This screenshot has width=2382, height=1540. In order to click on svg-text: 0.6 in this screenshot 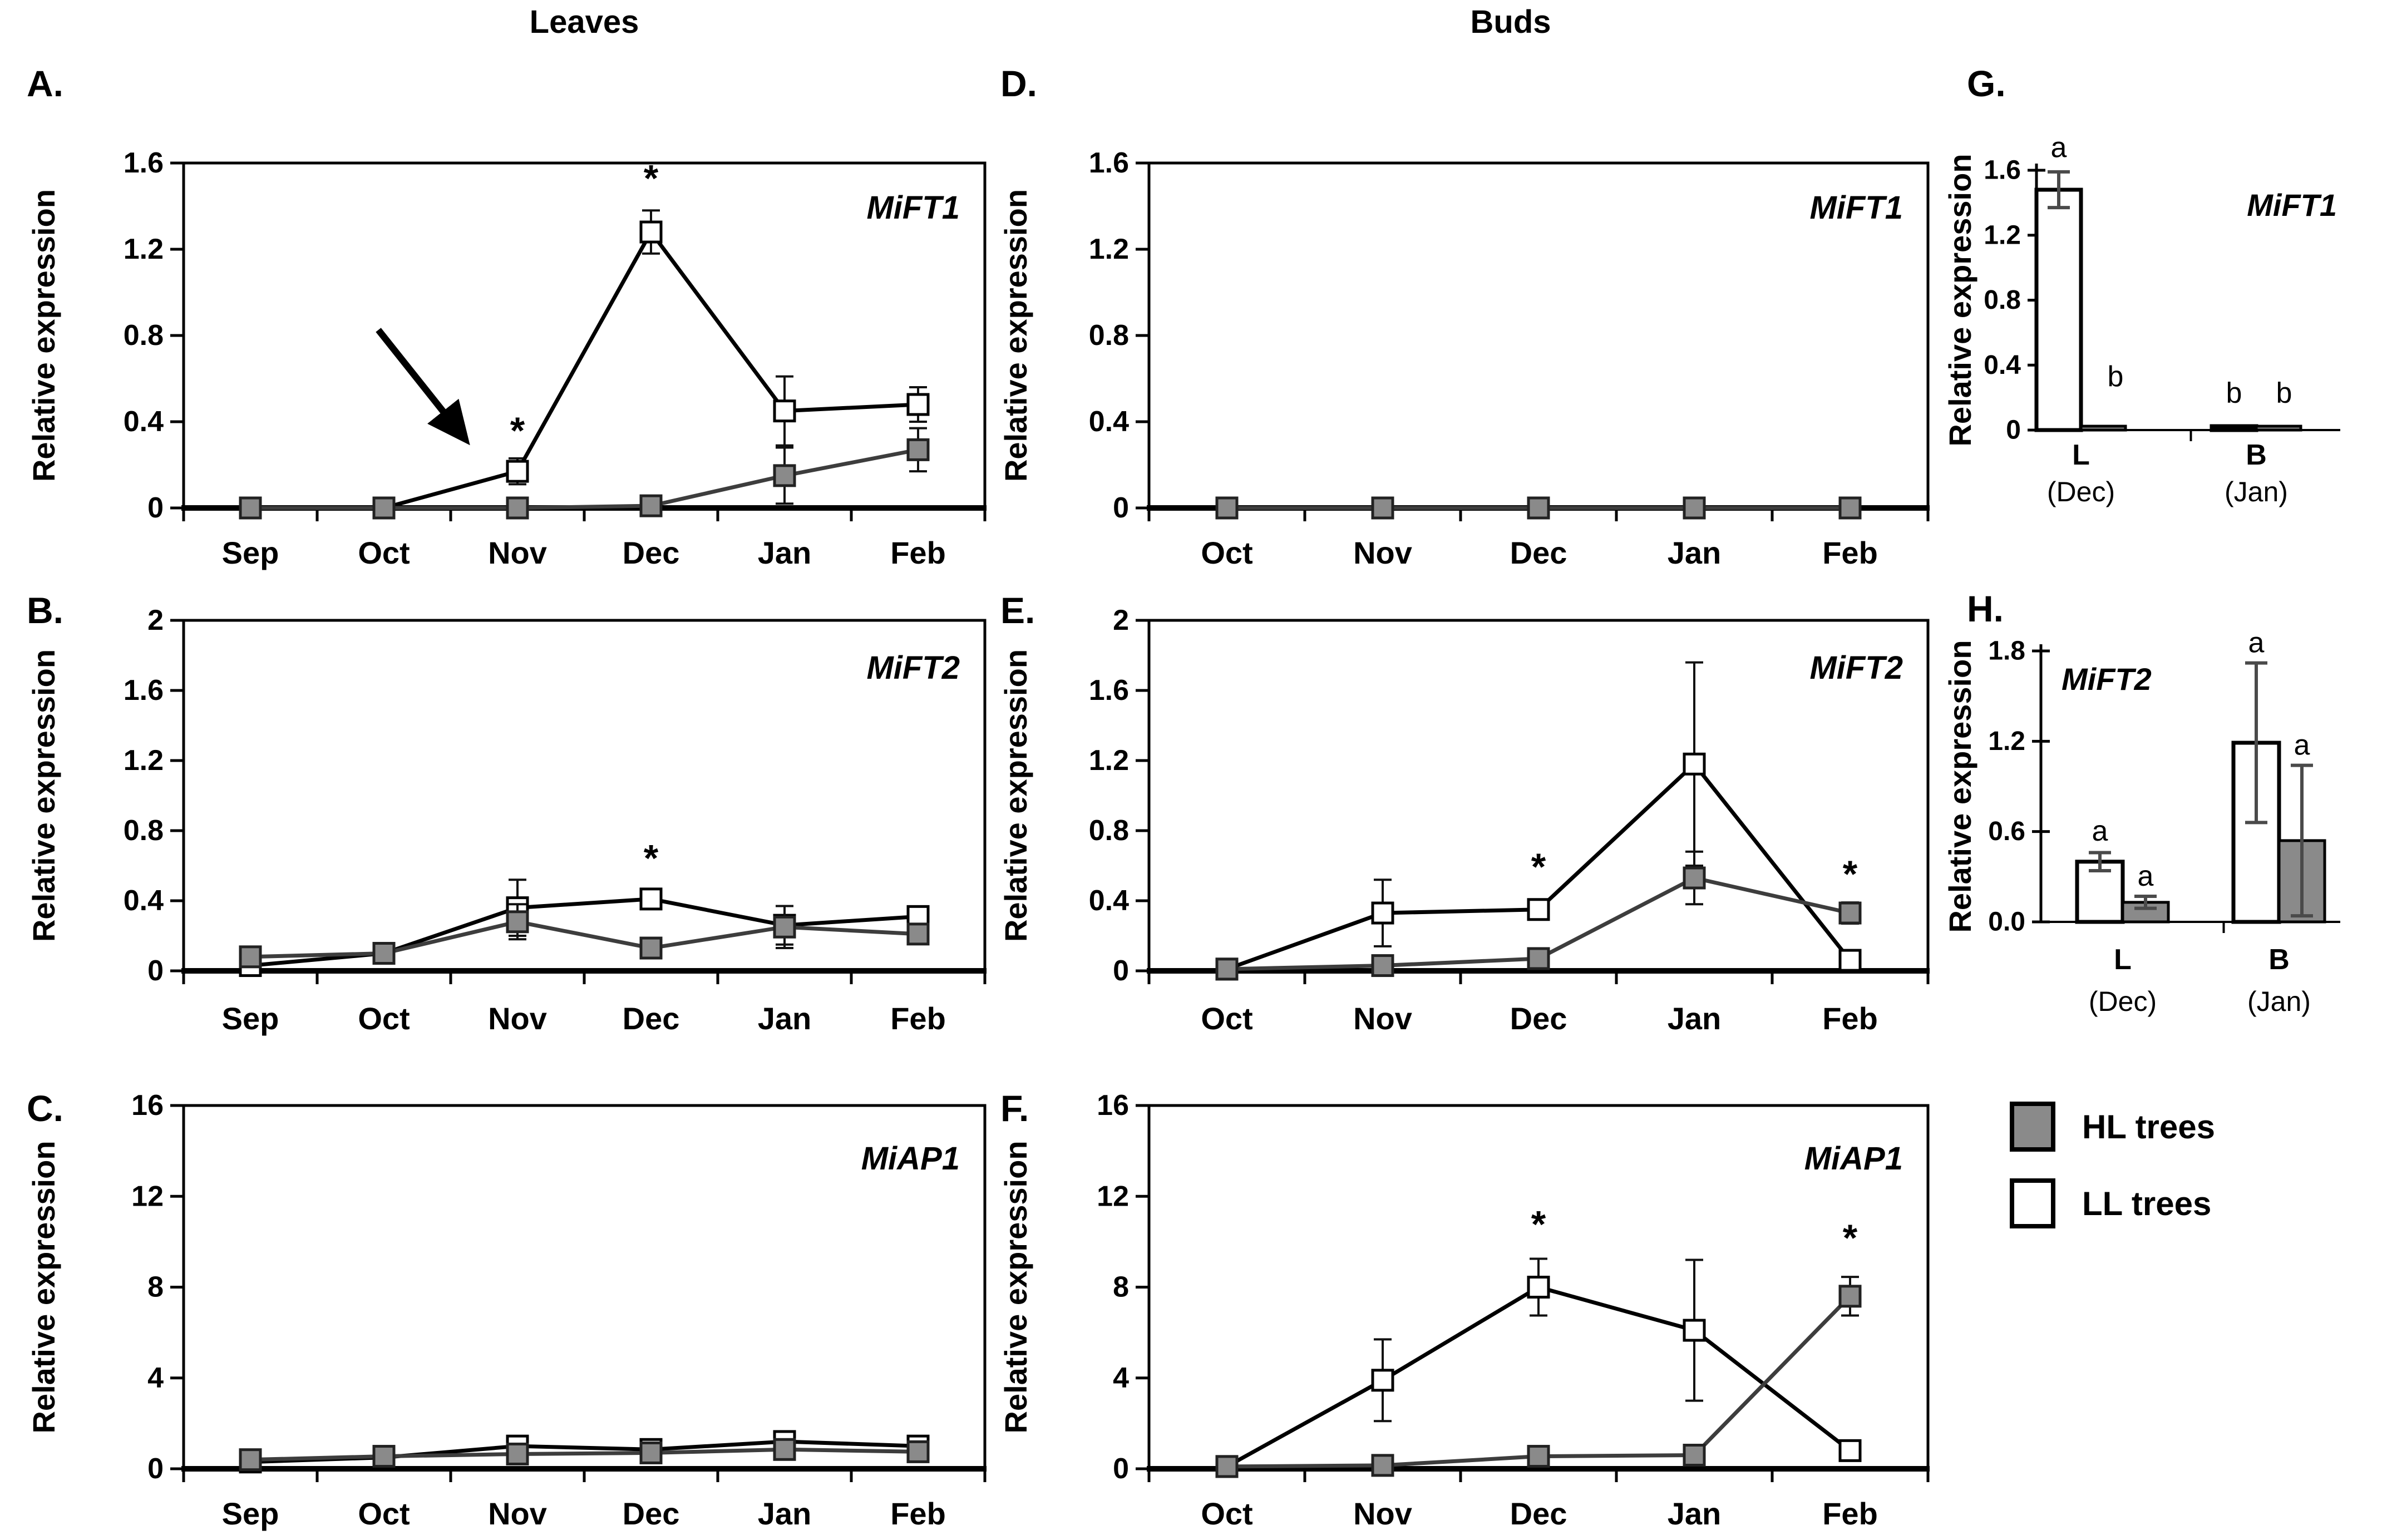, I will do `click(2006, 831)`.